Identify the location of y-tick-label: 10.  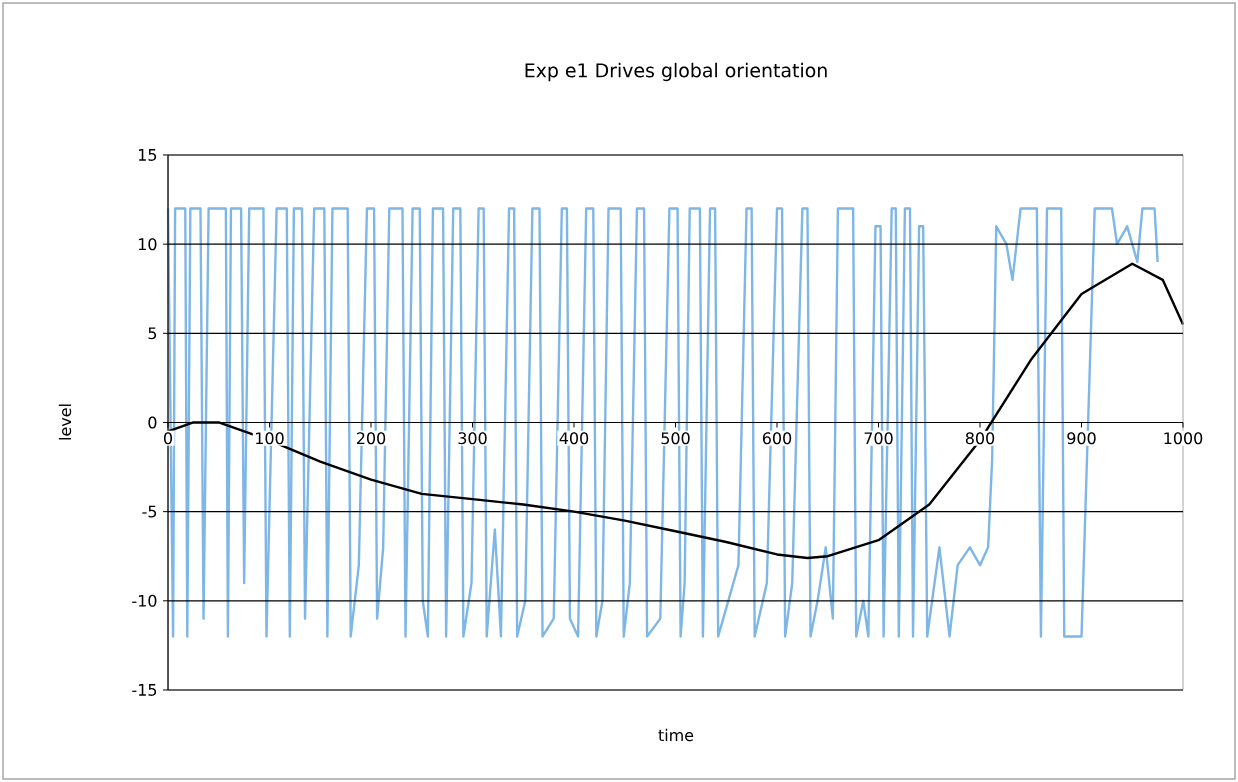
(147, 244).